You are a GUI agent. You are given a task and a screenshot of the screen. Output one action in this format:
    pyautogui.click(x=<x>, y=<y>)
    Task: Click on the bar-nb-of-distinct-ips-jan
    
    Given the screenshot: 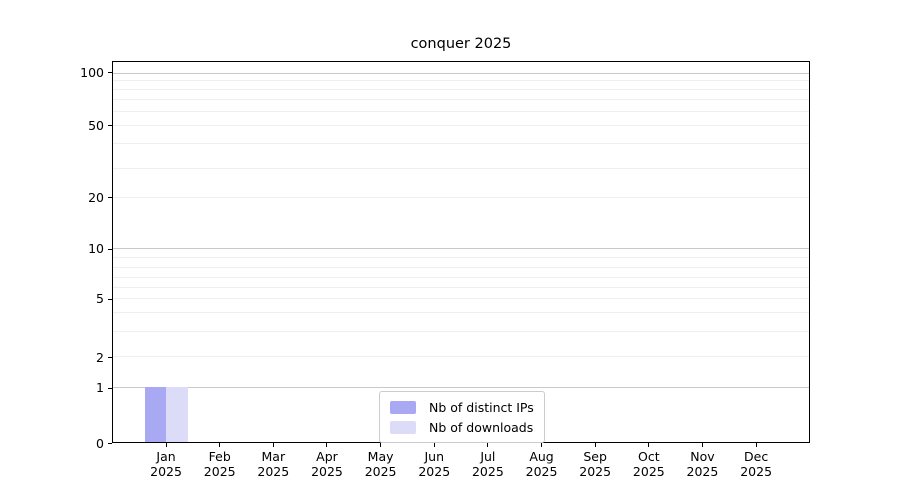 What is the action you would take?
    pyautogui.click(x=155, y=414)
    